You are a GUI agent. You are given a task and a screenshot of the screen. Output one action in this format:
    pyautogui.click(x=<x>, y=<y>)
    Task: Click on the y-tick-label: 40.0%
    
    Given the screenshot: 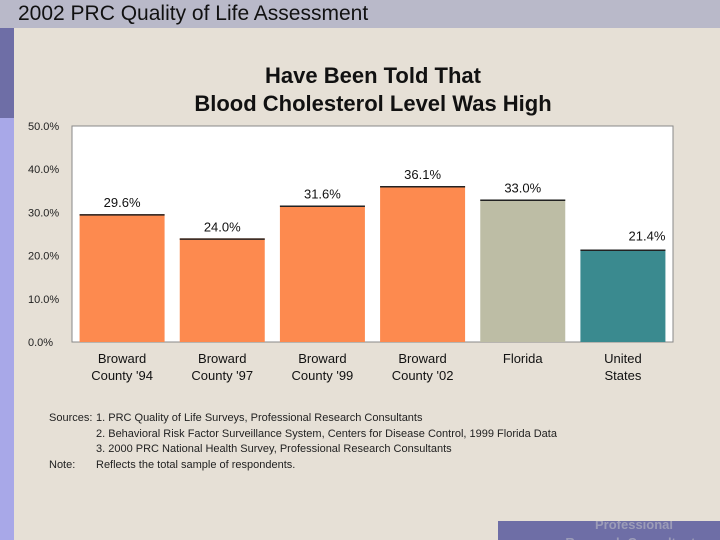 What is the action you would take?
    pyautogui.click(x=43, y=170)
    